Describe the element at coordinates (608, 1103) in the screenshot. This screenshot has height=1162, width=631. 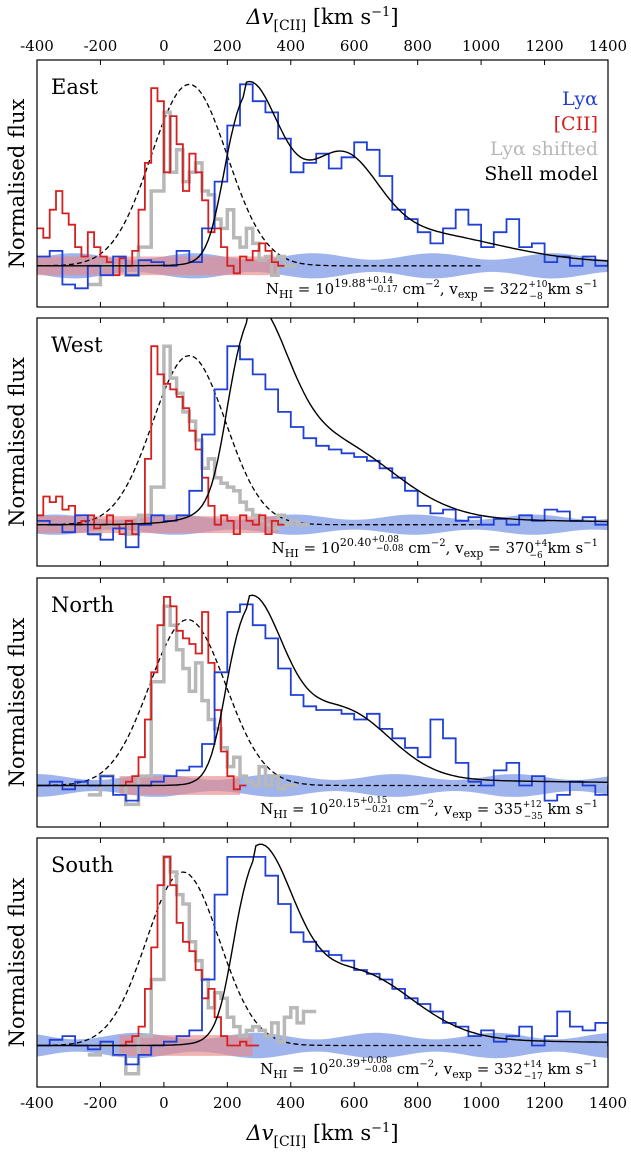
I see `bottom-tick-label: 1400` at that location.